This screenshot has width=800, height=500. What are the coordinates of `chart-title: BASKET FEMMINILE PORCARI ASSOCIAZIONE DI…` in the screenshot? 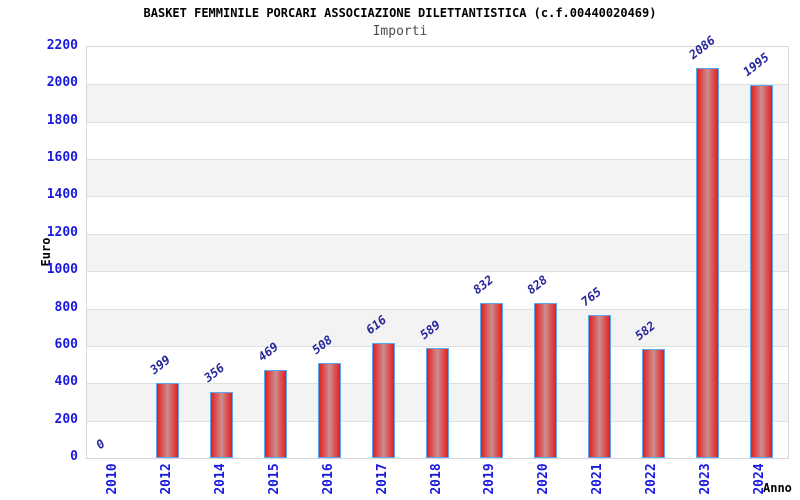 It's located at (400, 13).